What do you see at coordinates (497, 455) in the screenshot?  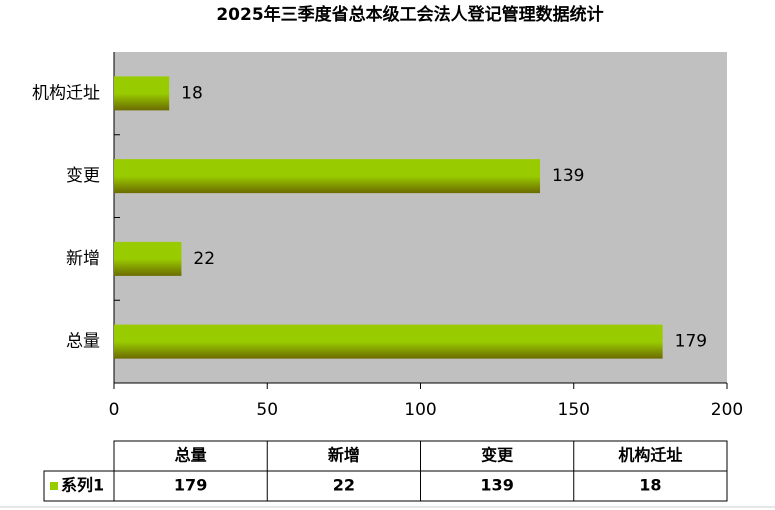 I see `table-header: 变更` at bounding box center [497, 455].